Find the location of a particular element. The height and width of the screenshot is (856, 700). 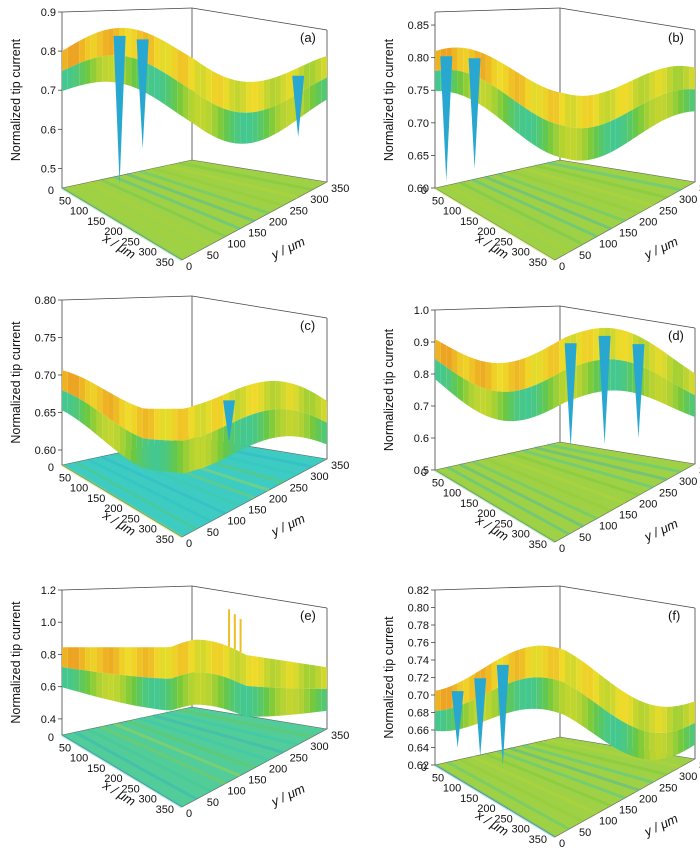

z-axis-label: Normalized tip current is located at coordinates (16, 662).